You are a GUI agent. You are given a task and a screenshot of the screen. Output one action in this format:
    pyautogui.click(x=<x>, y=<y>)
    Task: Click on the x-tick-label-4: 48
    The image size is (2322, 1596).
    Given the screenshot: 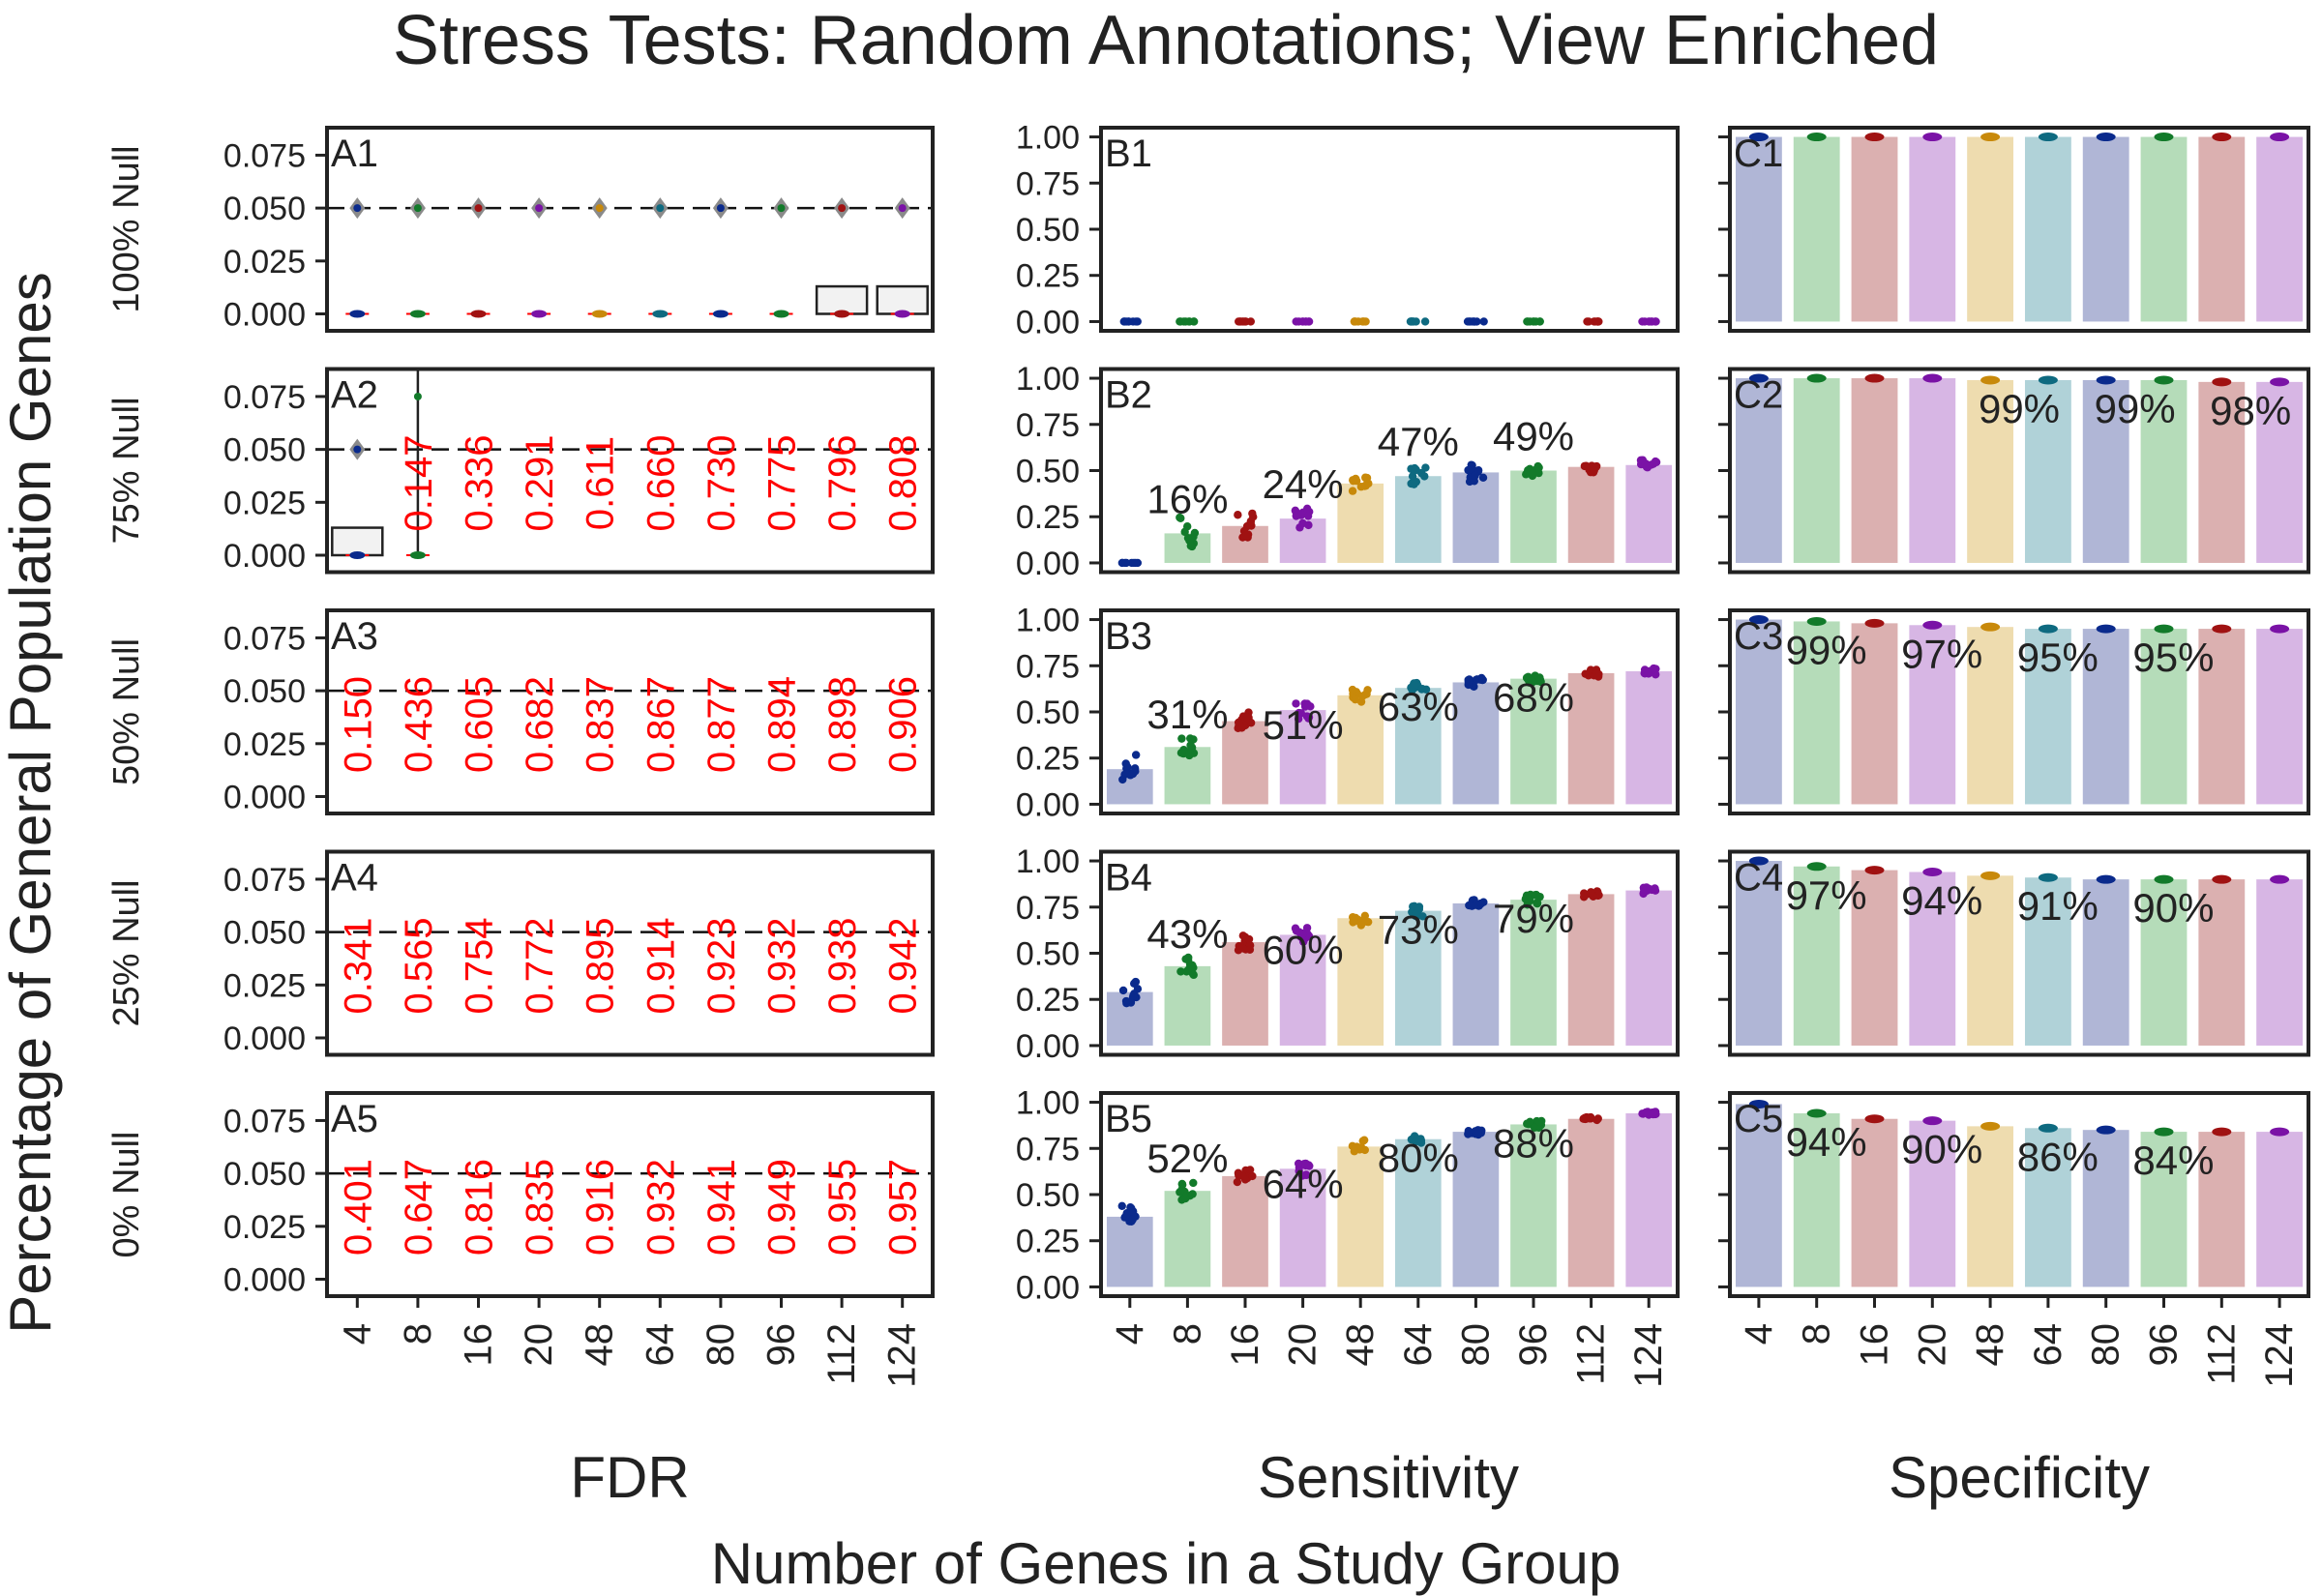 What is the action you would take?
    pyautogui.click(x=1360, y=1345)
    